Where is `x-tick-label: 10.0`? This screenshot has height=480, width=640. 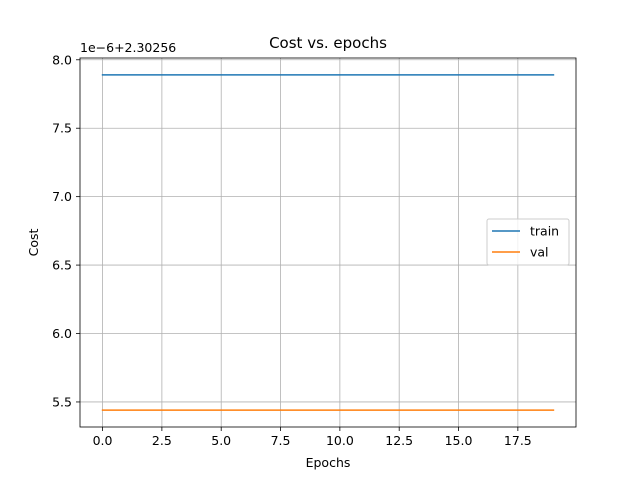
x-tick-label: 10.0 is located at coordinates (340, 440).